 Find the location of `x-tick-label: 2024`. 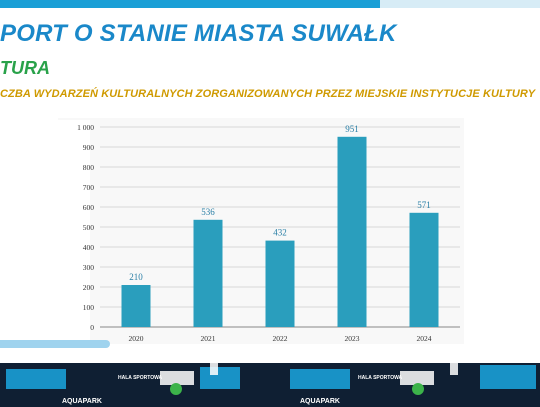

x-tick-label: 2024 is located at coordinates (424, 338).